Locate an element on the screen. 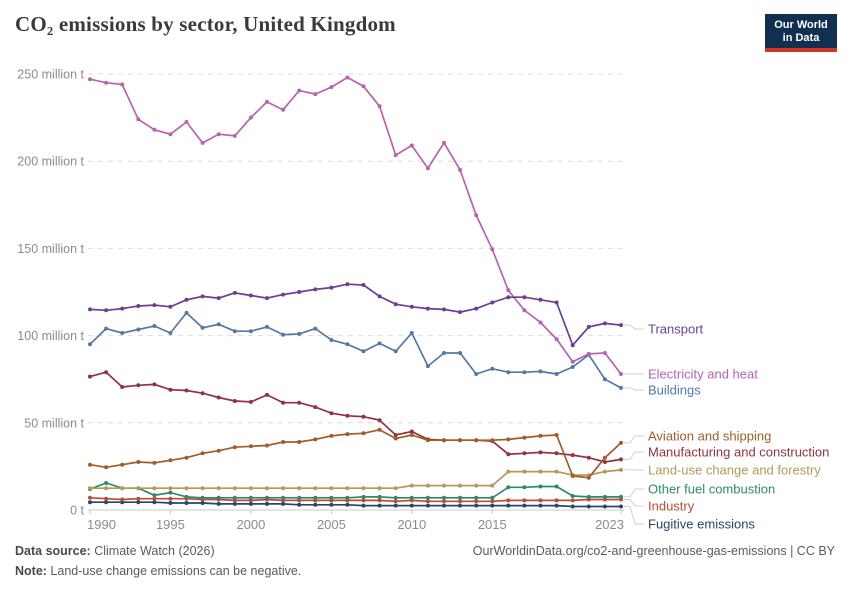 This screenshot has width=850, height=600. data-point-fugitive-emissions-2011 is located at coordinates (427, 505).